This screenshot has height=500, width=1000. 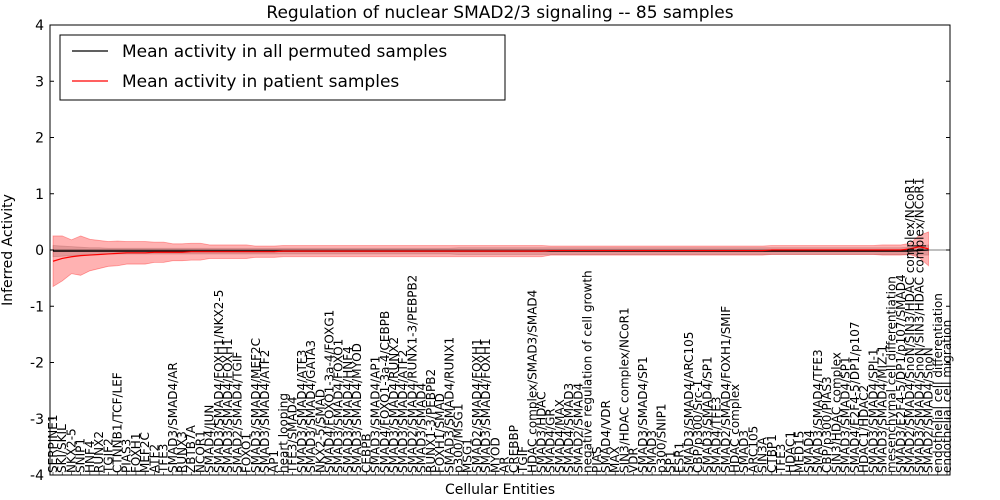 What do you see at coordinates (39, 195) in the screenshot?
I see `y-tick-label: 1` at bounding box center [39, 195].